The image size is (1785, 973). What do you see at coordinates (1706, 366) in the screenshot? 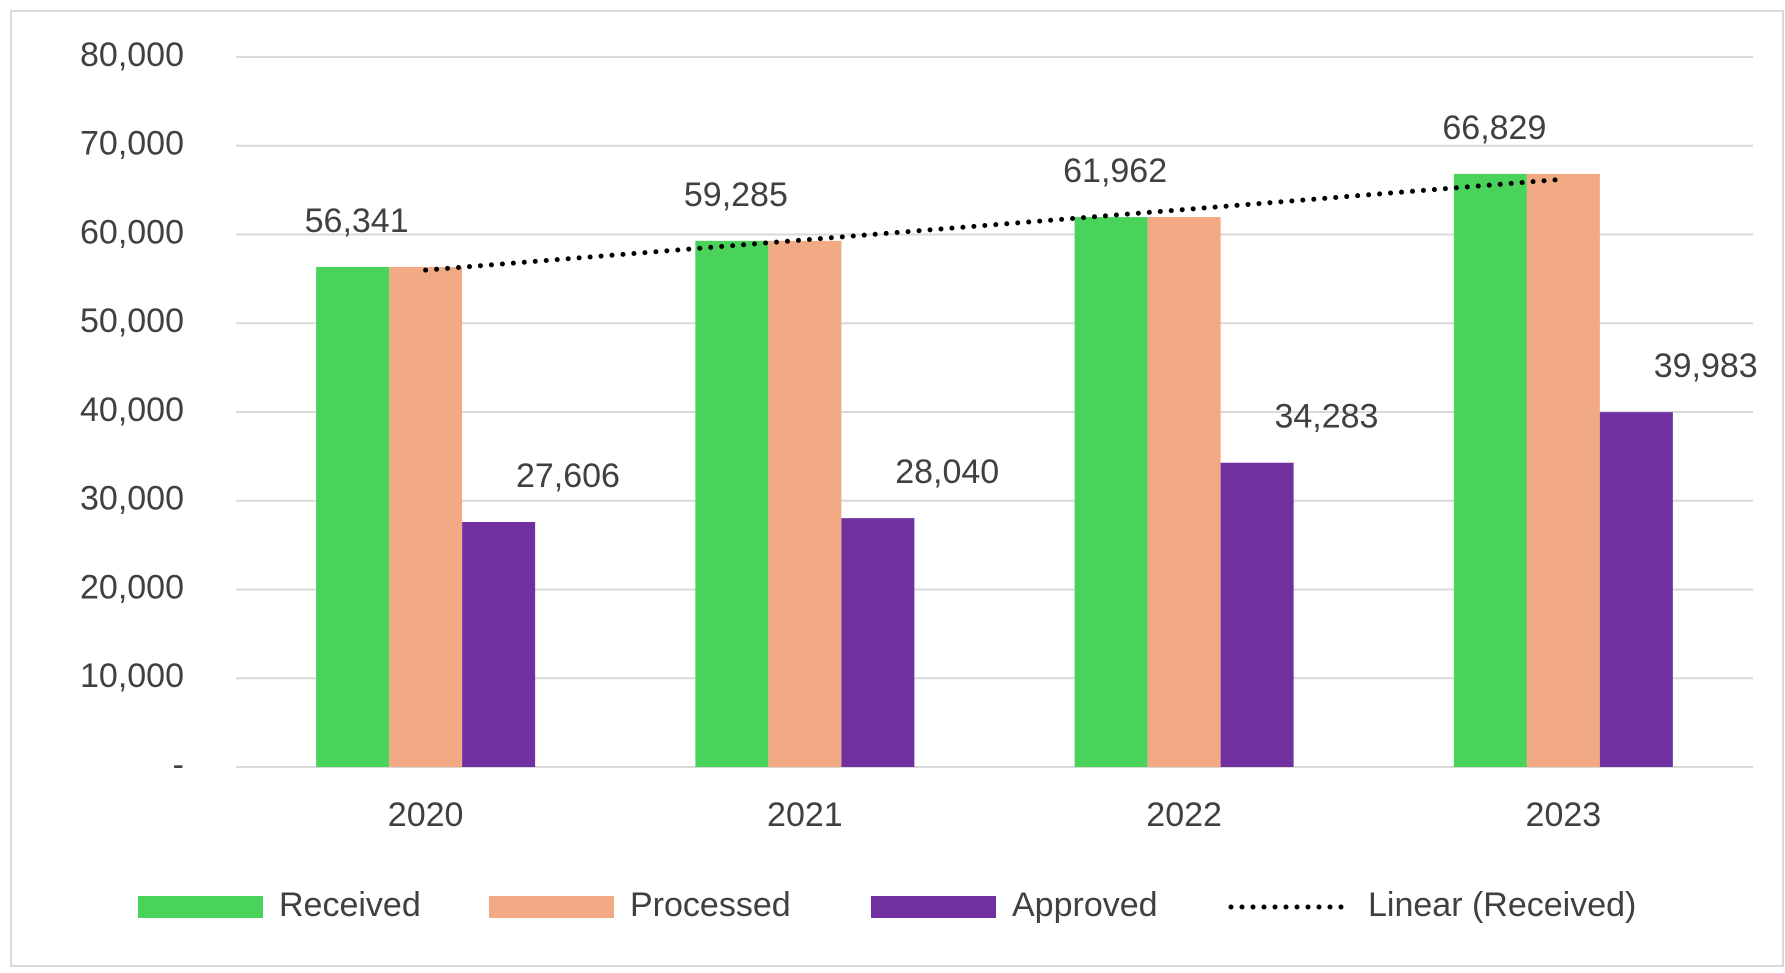
I see `data-label: 39,983` at bounding box center [1706, 366].